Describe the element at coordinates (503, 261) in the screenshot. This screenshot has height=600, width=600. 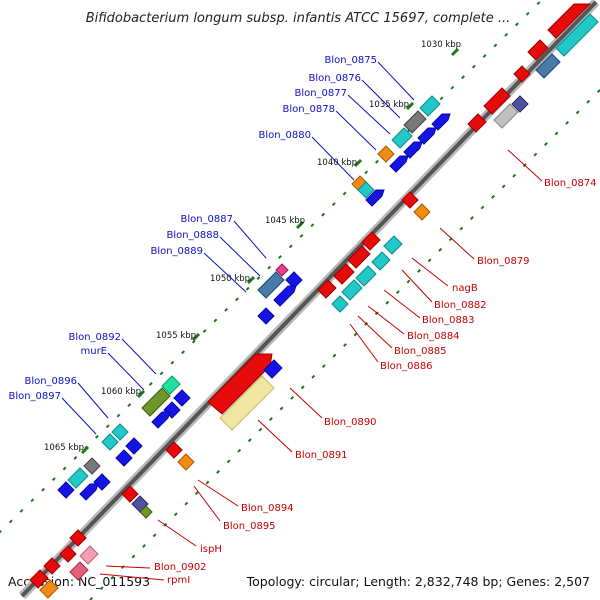
I see `gene-label-Blon_0879: Blon_0879` at that location.